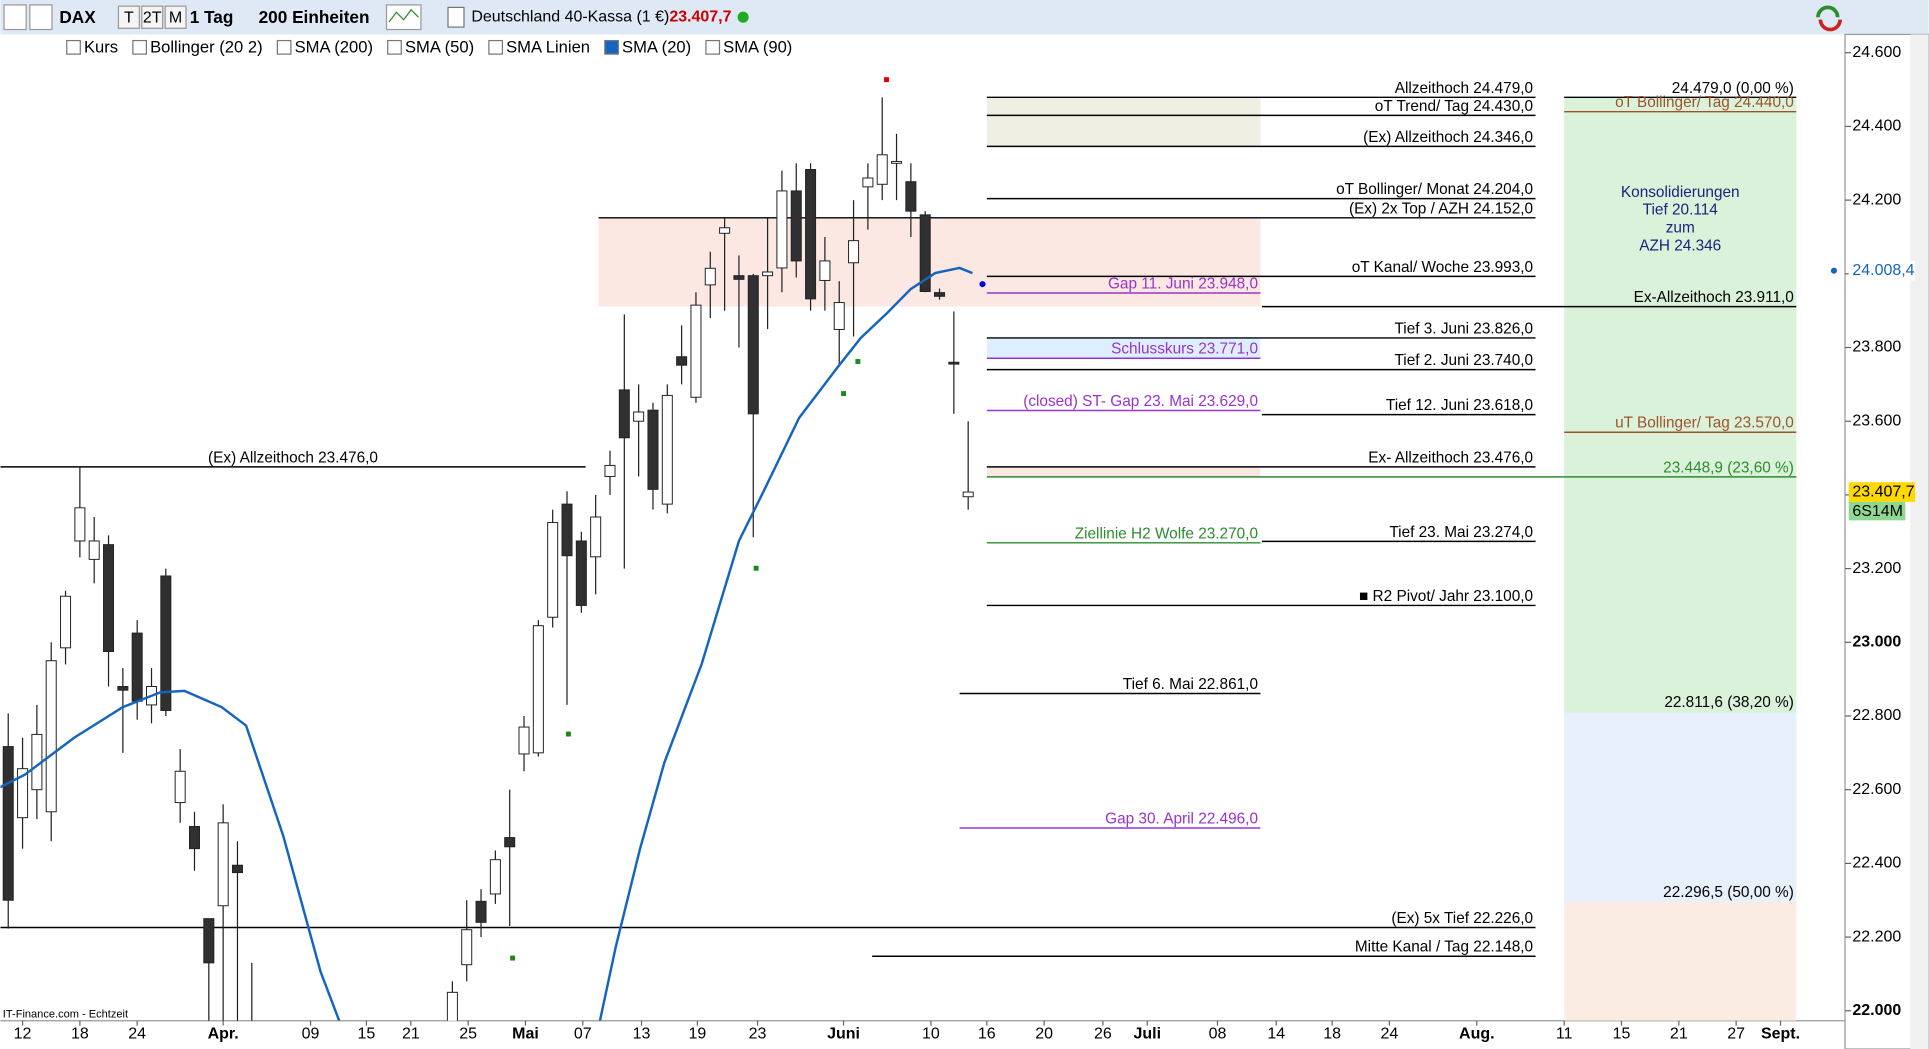 This screenshot has height=1049, width=1929. I want to click on level-label: (Ex) Allzeithoch 24.346,0, so click(1448, 137).